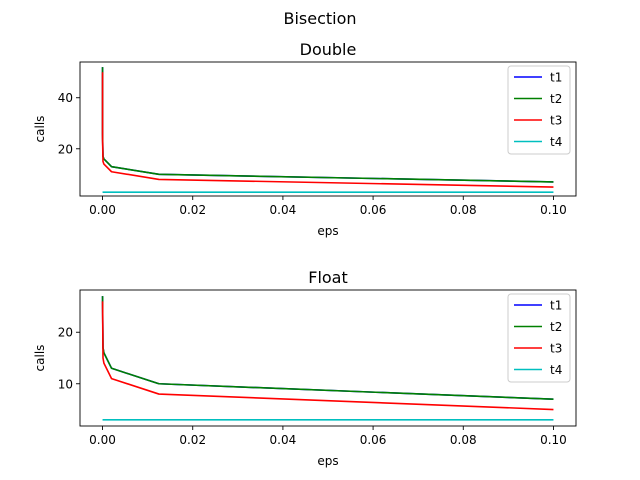  I want to click on y-tick-label: 40, so click(65, 98).